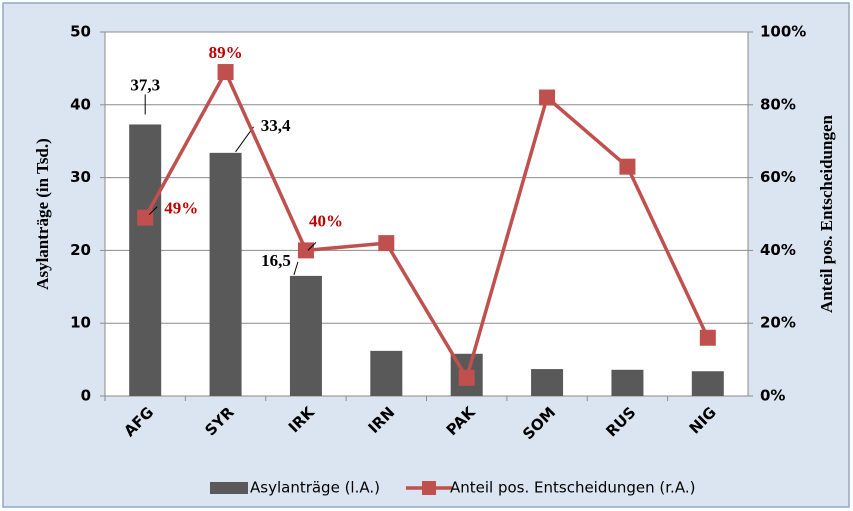 This screenshot has height=511, width=853. What do you see at coordinates (80, 323) in the screenshot?
I see `y-tick-label: 10` at bounding box center [80, 323].